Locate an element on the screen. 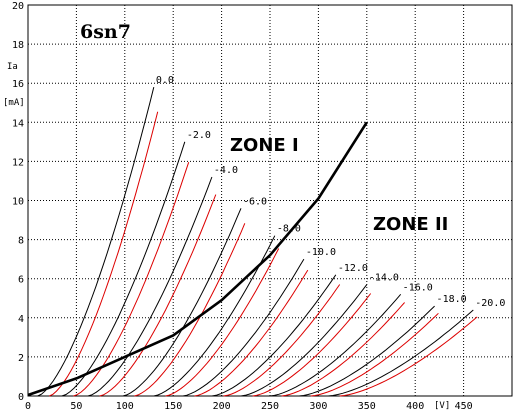 This screenshot has width=525, height=414. x-tick-label: 50 is located at coordinates (76, 406).